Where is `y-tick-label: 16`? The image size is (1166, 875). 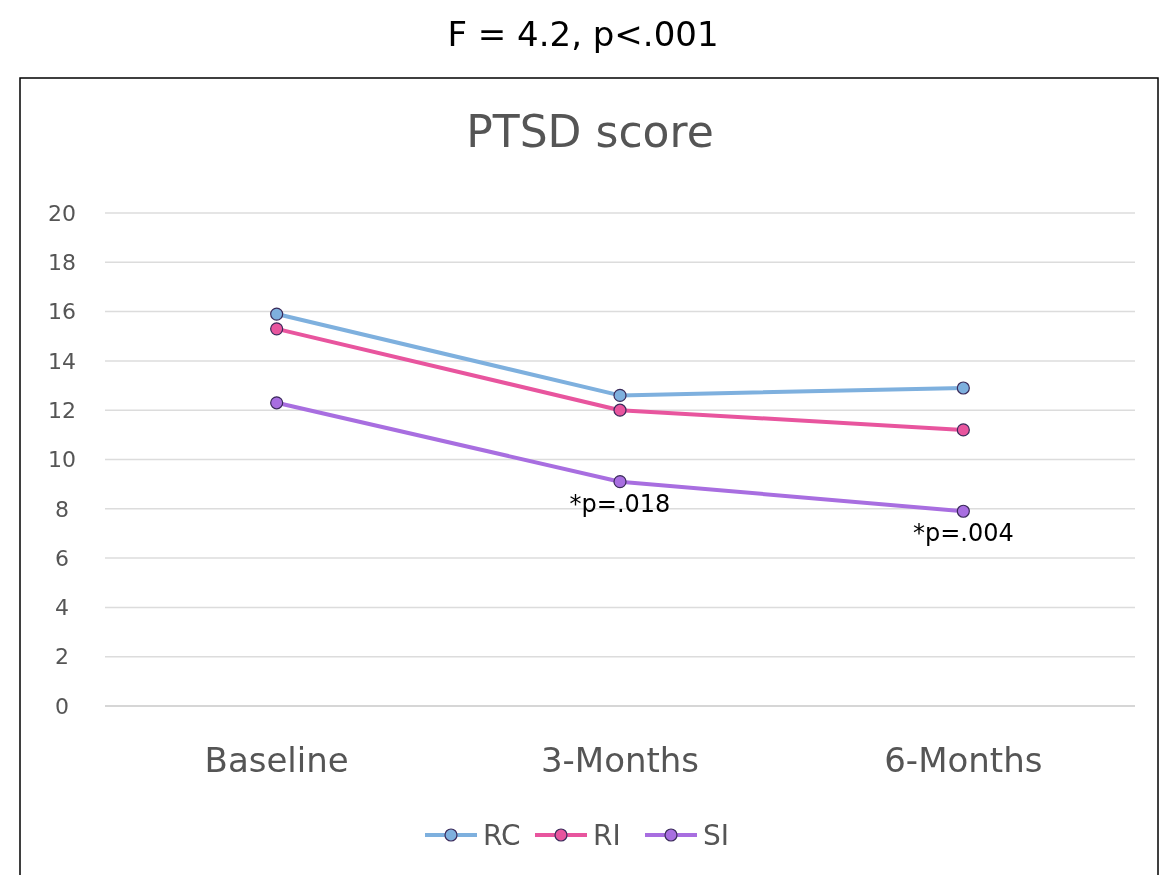
y-tick-label: 16 is located at coordinates (62, 312).